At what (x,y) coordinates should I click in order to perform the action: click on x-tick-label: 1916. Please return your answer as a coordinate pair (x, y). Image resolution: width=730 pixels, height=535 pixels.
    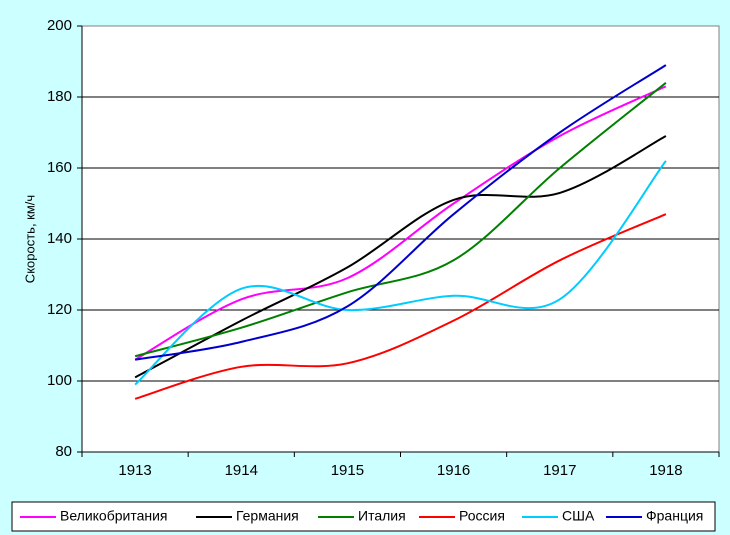
    Looking at the image, I should click on (453, 470).